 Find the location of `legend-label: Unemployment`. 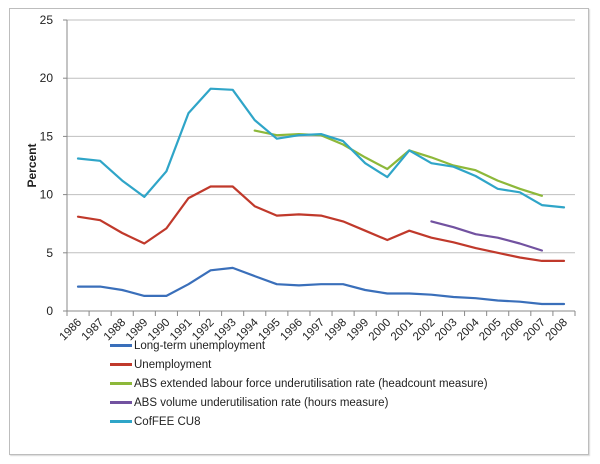

legend-label: Unemployment is located at coordinates (173, 364).